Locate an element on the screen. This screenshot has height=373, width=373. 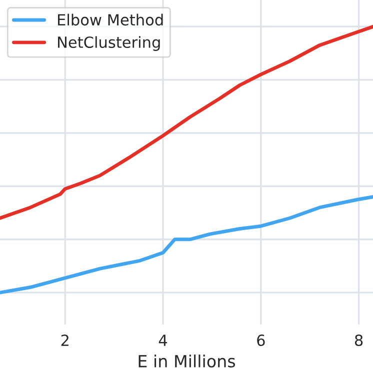
x-tick-label: 6 is located at coordinates (261, 340).